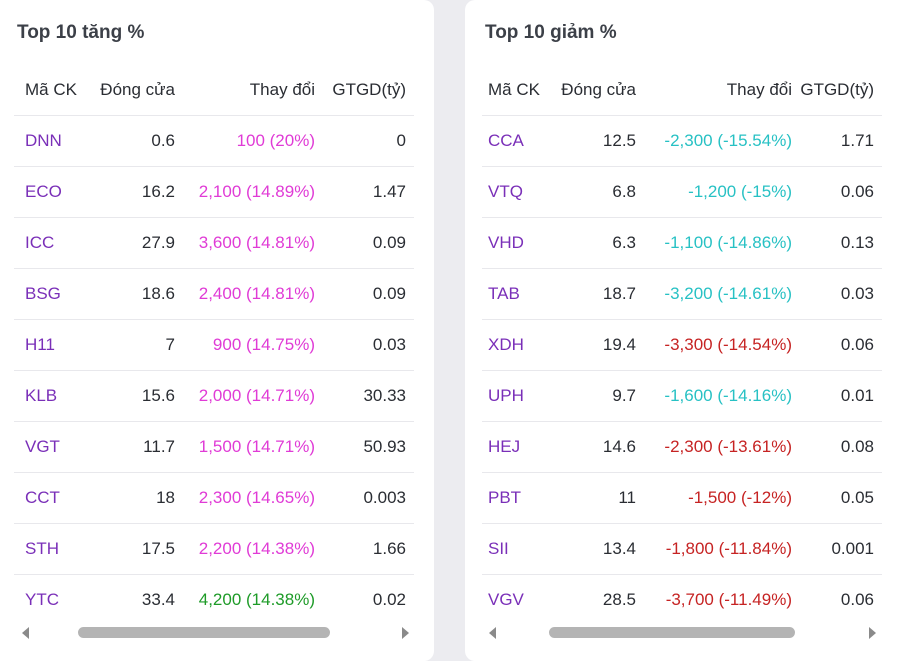 The image size is (899, 661). What do you see at coordinates (256, 293) in the screenshot?
I see `price-change: 2,400 (14.81%)` at bounding box center [256, 293].